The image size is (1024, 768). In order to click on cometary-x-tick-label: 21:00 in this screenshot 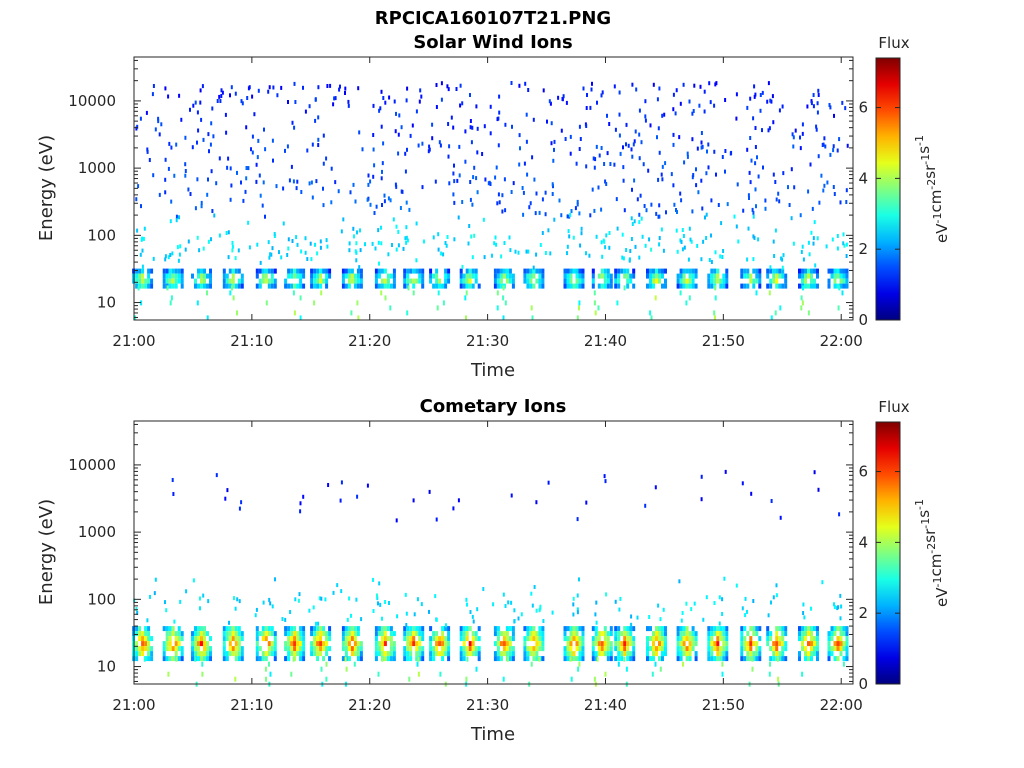, I will do `click(133, 705)`.